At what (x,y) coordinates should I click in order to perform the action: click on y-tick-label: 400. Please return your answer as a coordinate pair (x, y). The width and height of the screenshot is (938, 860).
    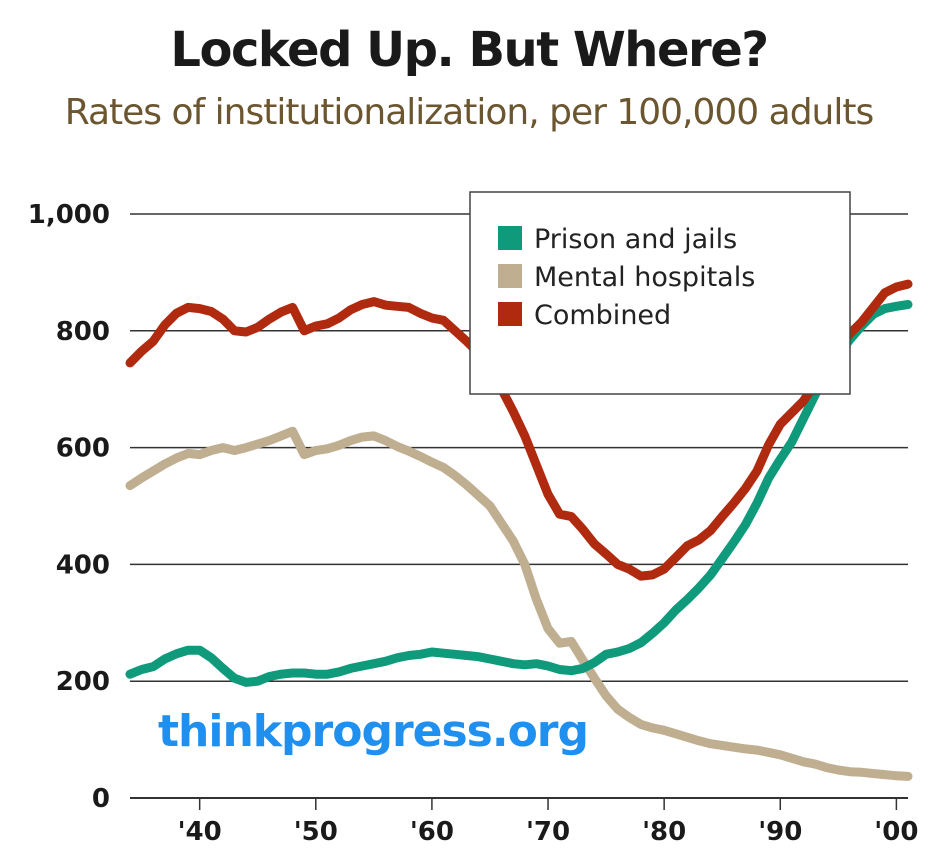
    Looking at the image, I should click on (83, 565).